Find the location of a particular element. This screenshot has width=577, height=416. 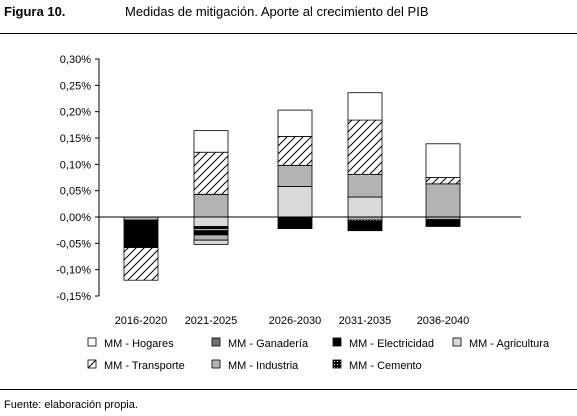

legend-label: MM - Transporte is located at coordinates (144, 366).